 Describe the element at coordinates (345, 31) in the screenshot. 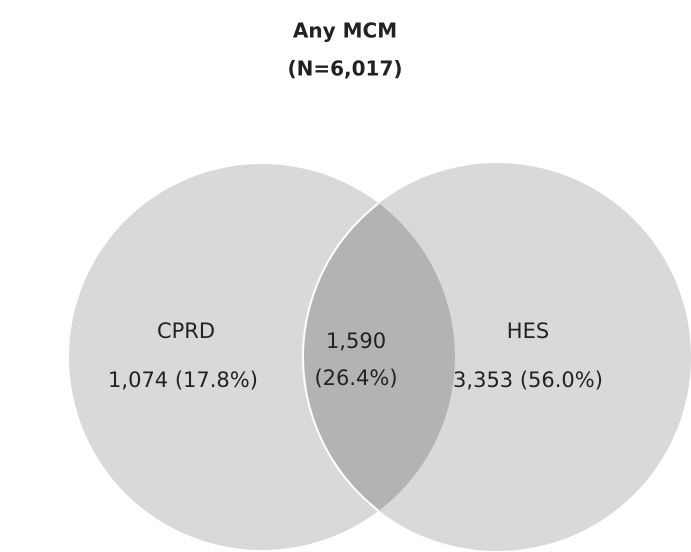

I see `title: Any MCM` at that location.